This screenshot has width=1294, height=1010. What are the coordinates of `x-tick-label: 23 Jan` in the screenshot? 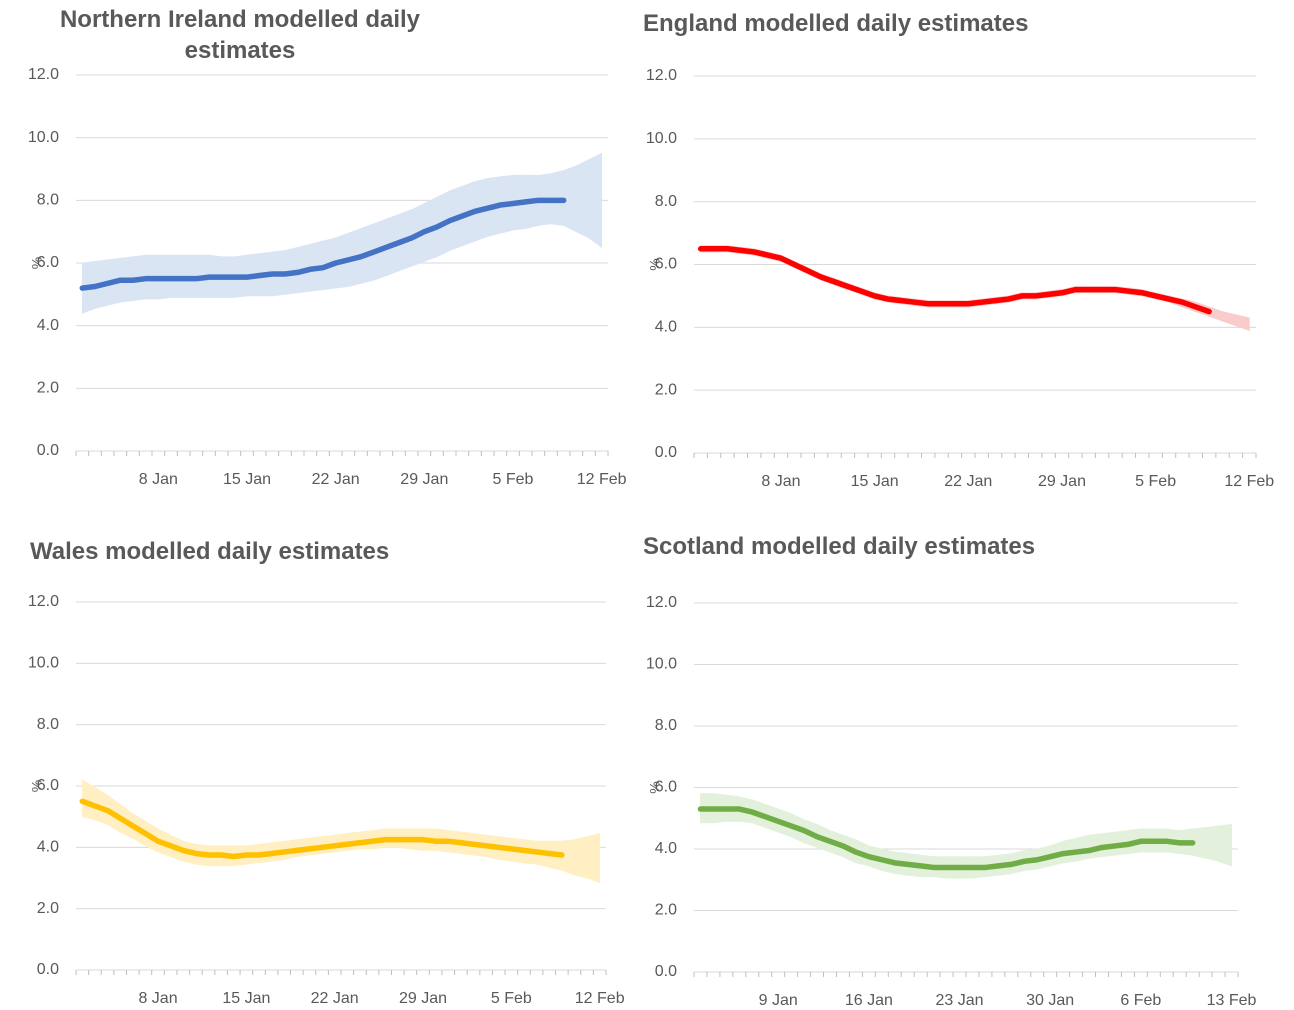 It's located at (960, 1000).